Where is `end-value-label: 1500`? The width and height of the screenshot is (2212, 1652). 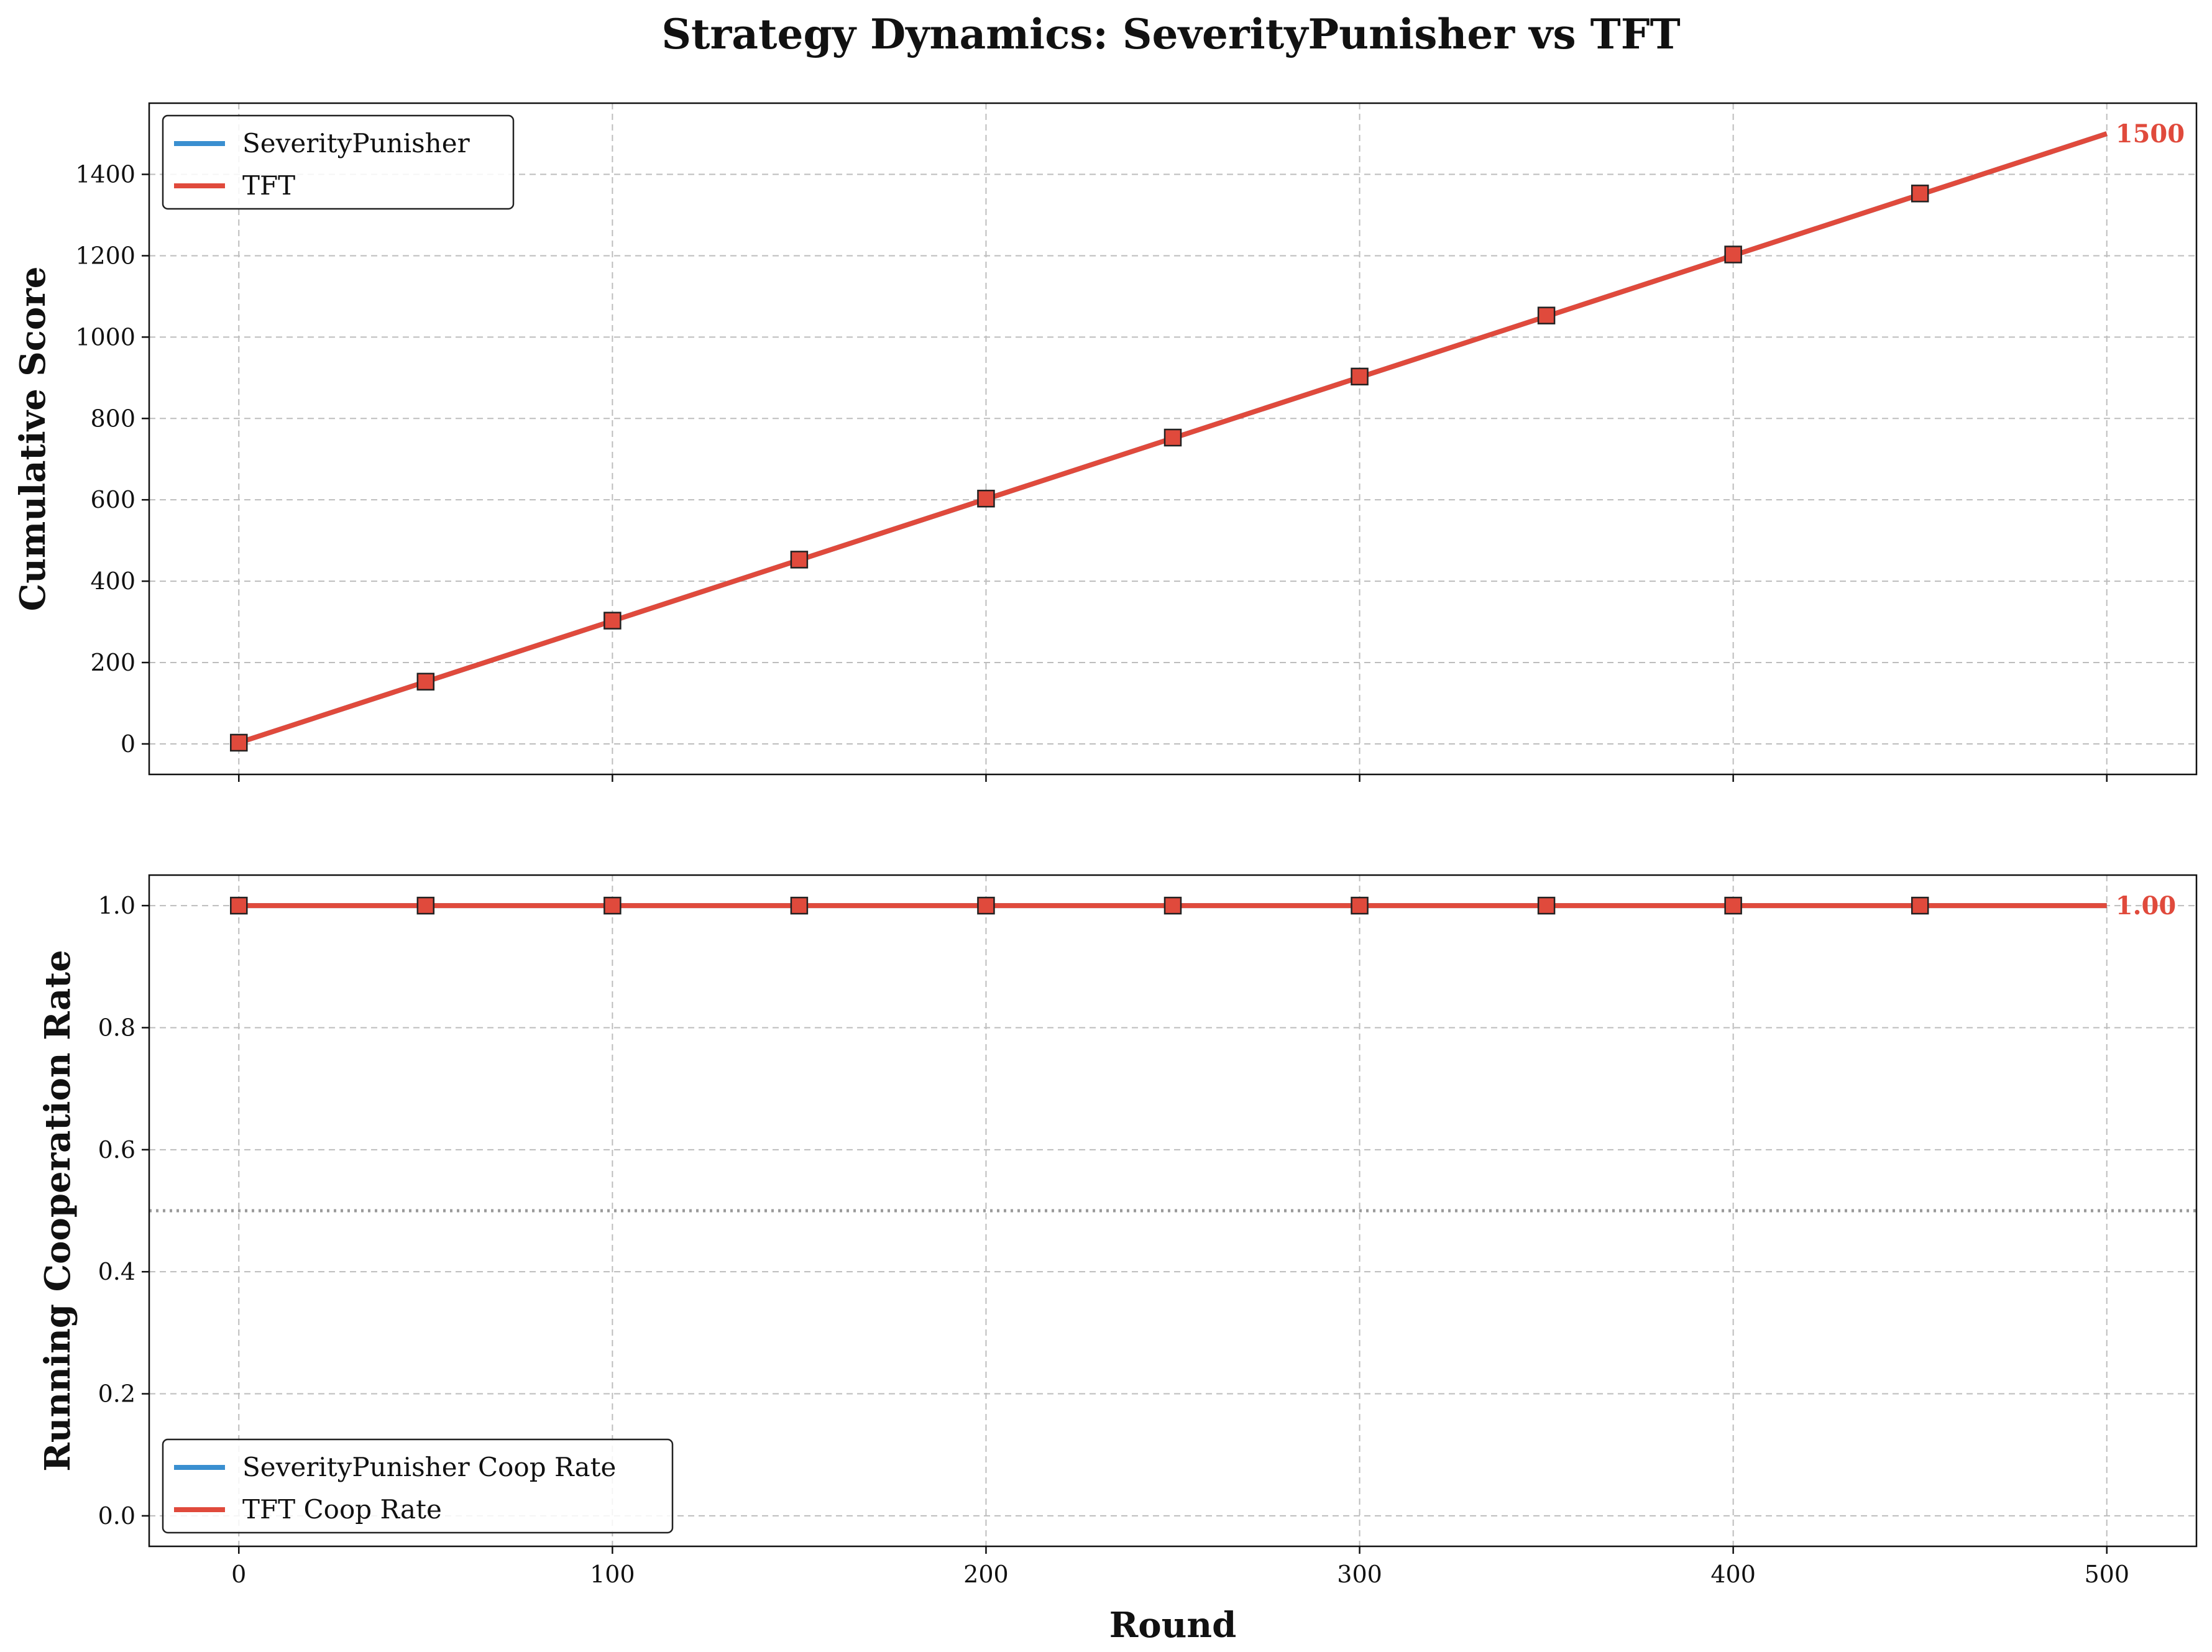
end-value-label: 1500 is located at coordinates (2150, 134).